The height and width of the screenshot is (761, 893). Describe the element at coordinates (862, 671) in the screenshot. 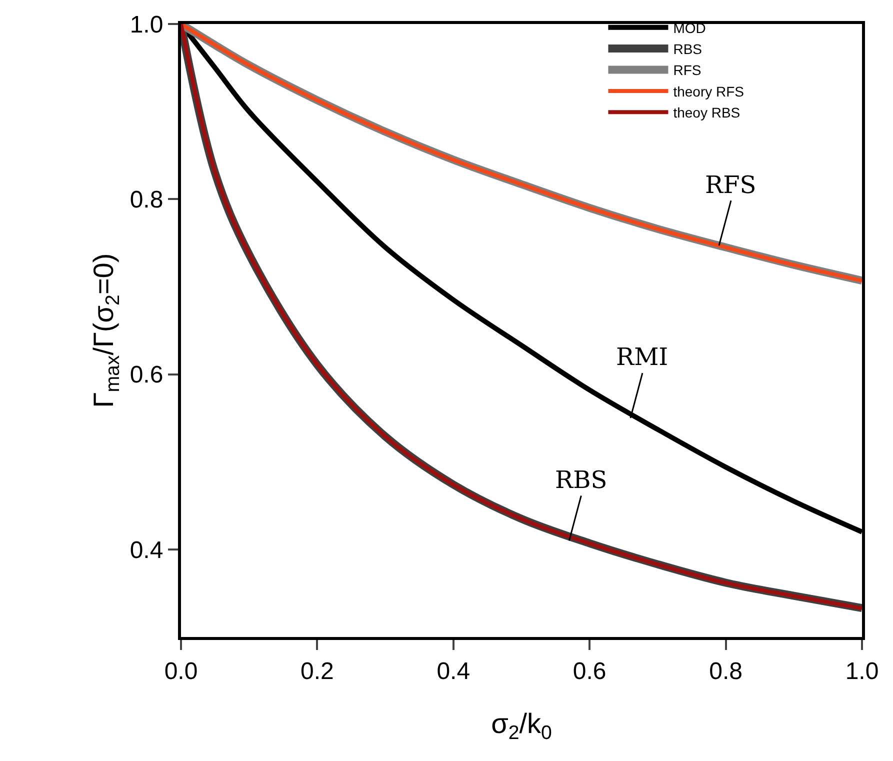

I see `x-tick-label: 1.0` at that location.